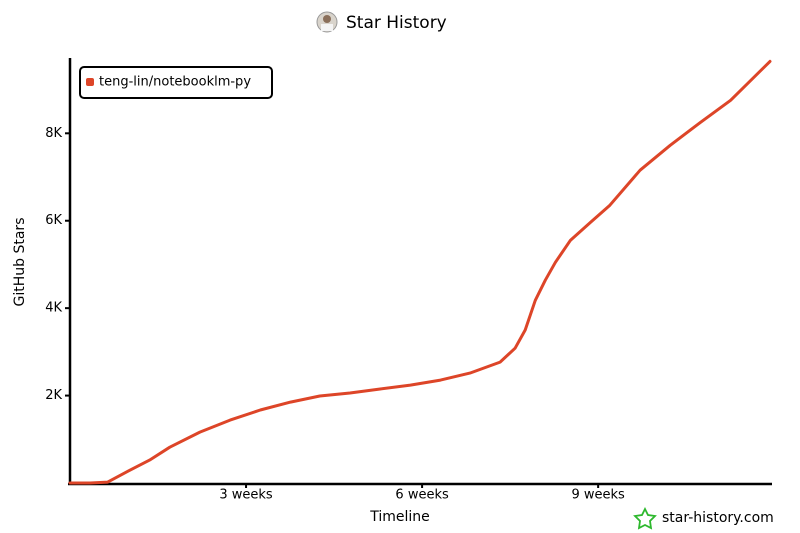 The width and height of the screenshot is (800, 533). I want to click on y-tick-label: 6K, so click(53, 220).